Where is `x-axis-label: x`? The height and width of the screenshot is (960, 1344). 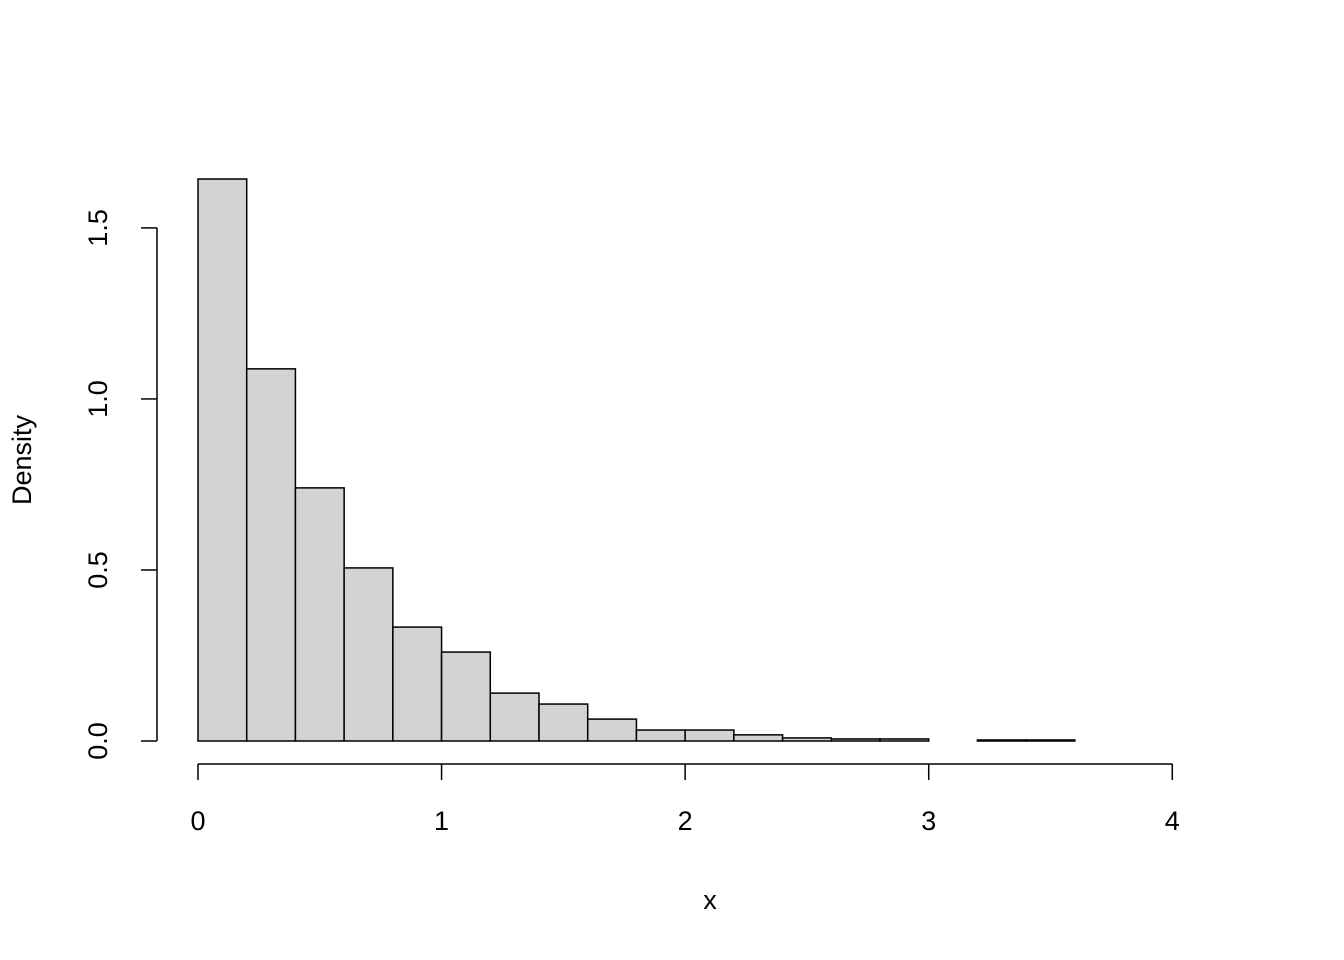 x-axis-label: x is located at coordinates (710, 900).